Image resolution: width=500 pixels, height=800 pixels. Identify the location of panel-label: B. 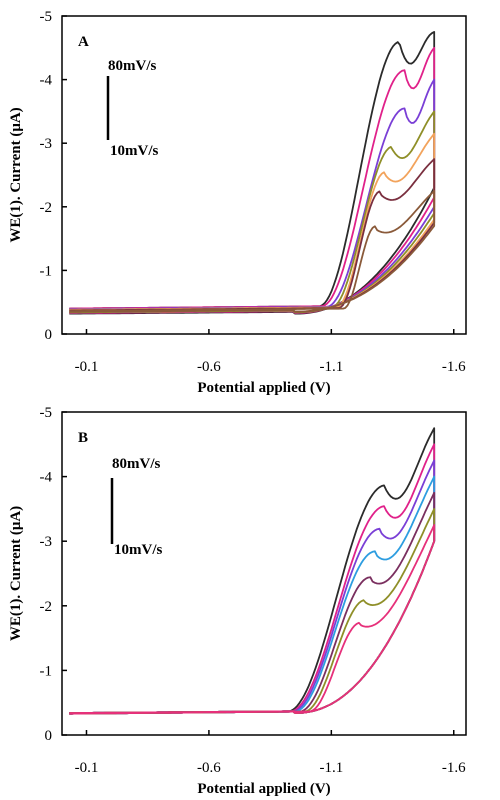
(83, 438).